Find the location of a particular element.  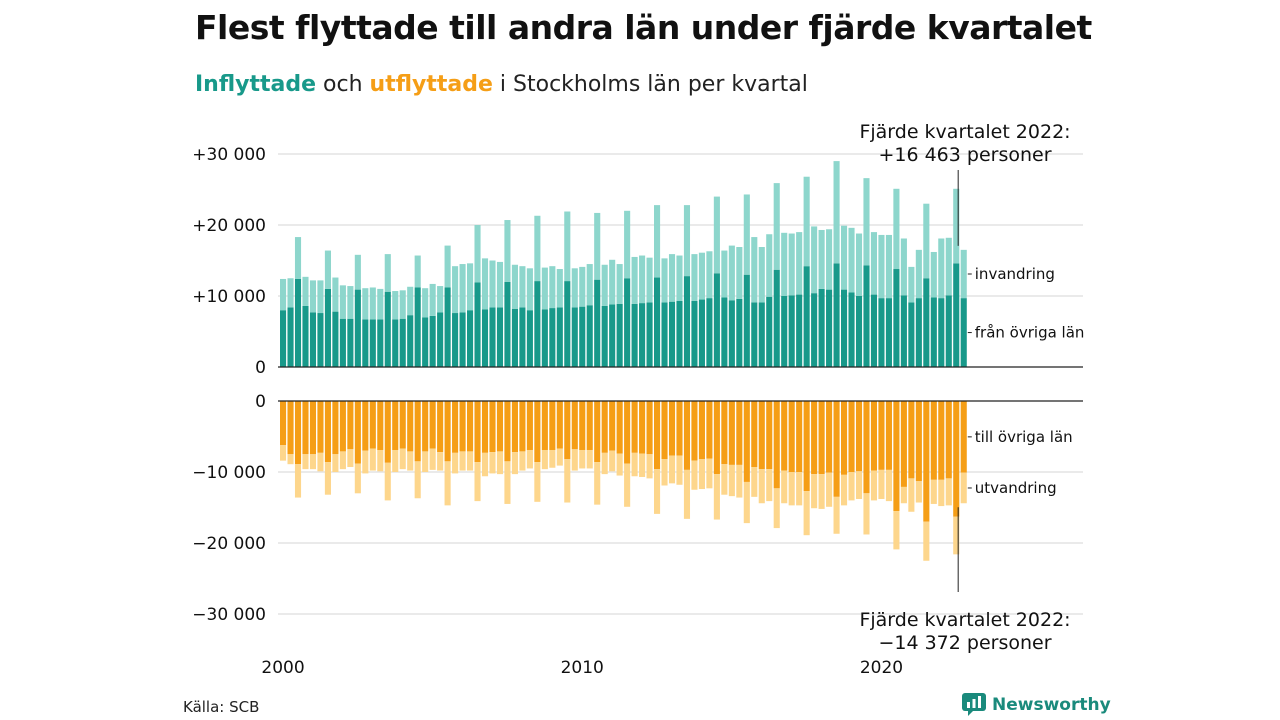

y-tick-label-top: +10 000 is located at coordinates (229, 297).